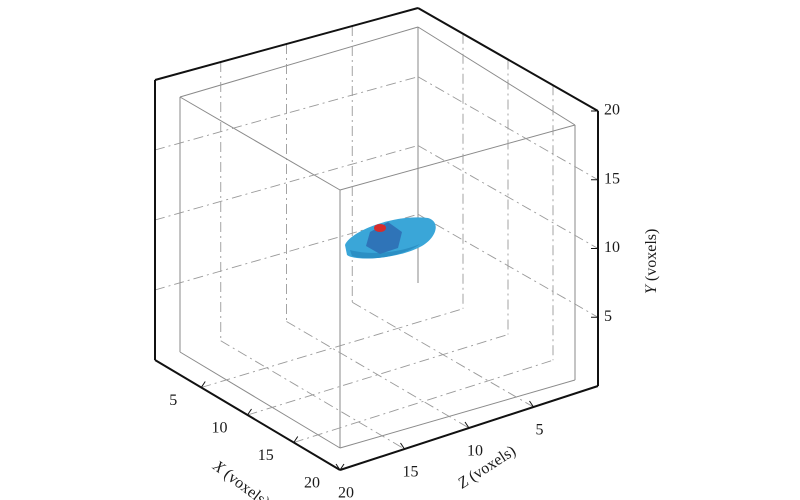 The height and width of the screenshot is (500, 800). What do you see at coordinates (411, 472) in the screenshot?
I see `z-tick-label: 15` at bounding box center [411, 472].